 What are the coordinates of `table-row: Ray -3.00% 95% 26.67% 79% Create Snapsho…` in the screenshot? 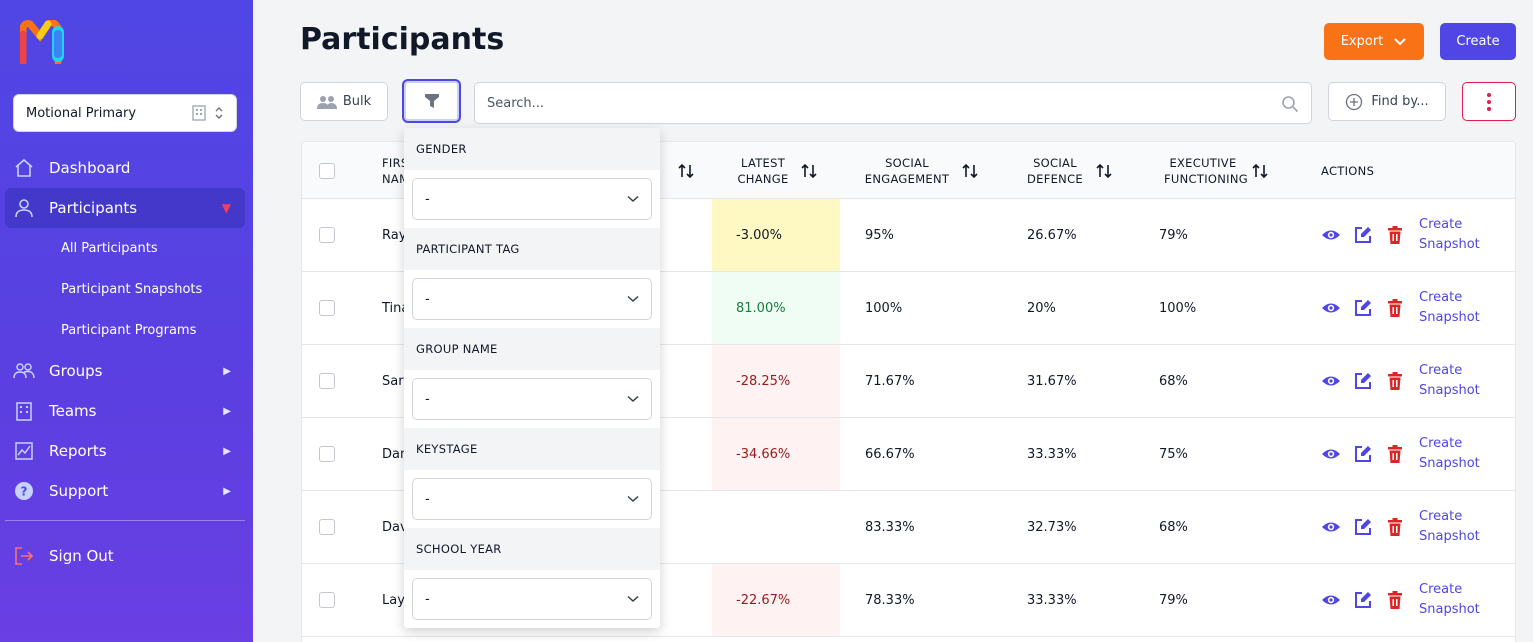 It's located at (908, 235).